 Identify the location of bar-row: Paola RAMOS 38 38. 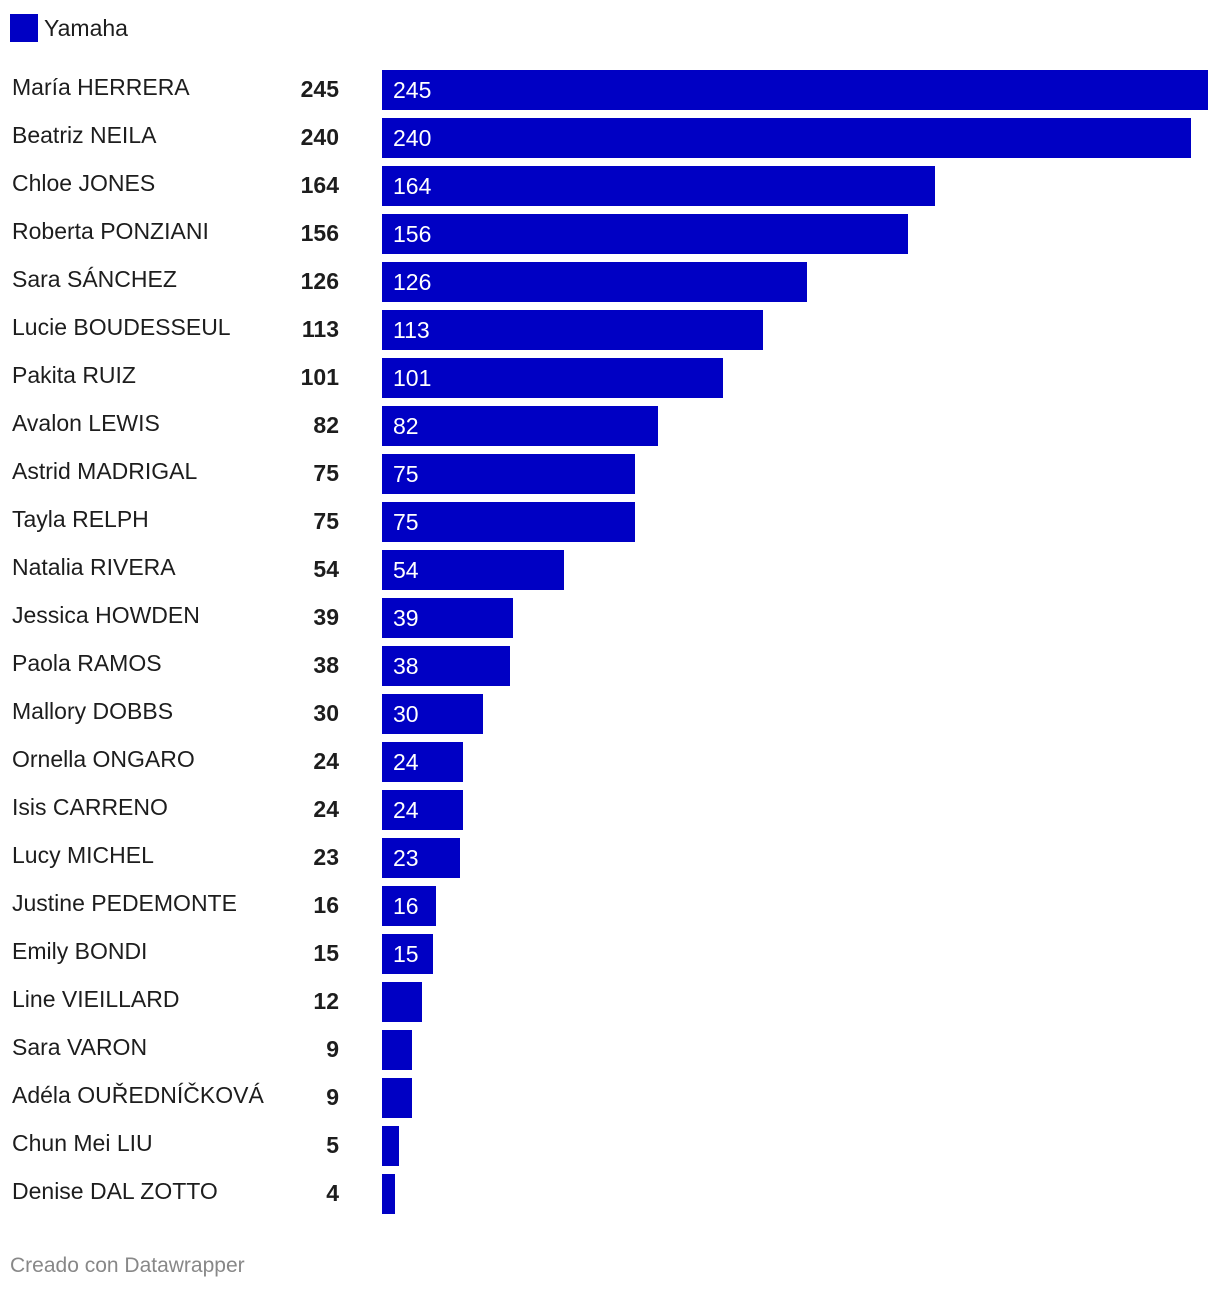
(610, 666).